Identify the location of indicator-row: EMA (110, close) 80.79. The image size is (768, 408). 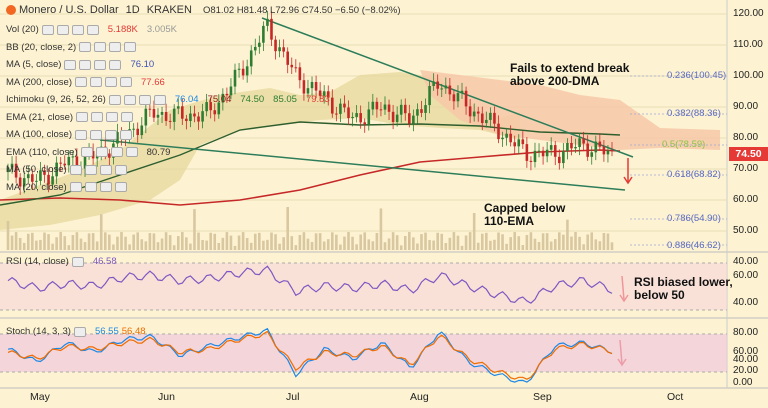
(88, 152).